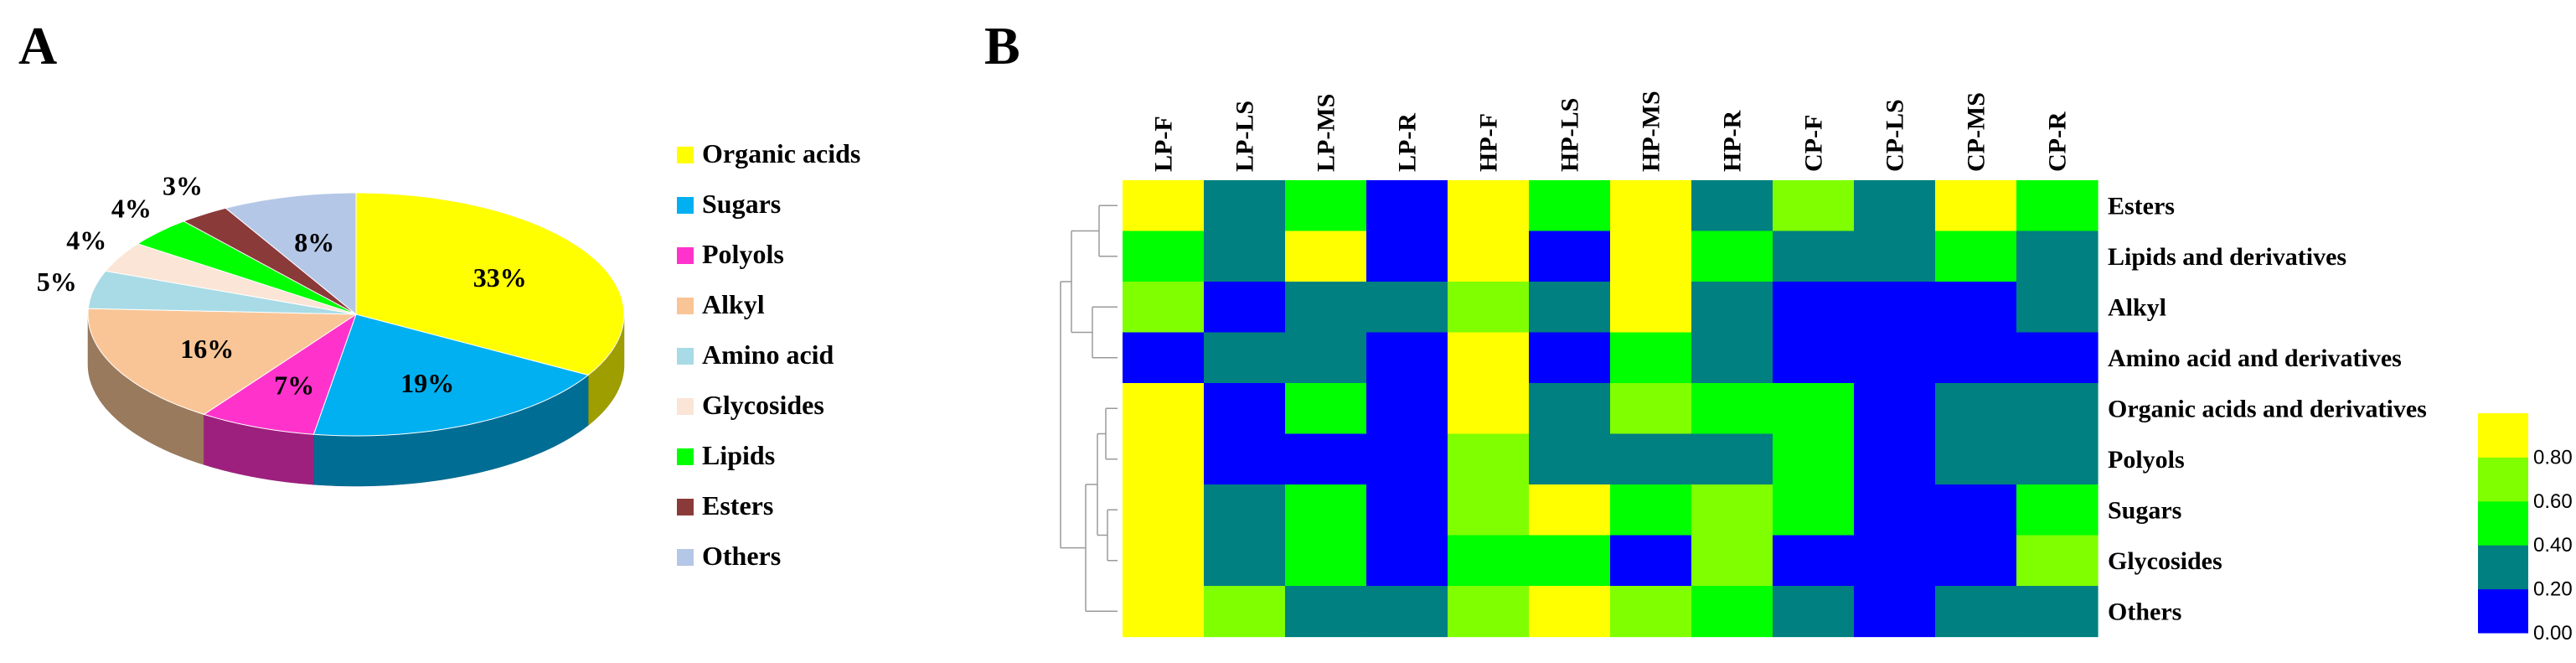 This screenshot has width=2576, height=663. What do you see at coordinates (1733, 141) in the screenshot?
I see `heatmap-column-label: HP-R` at bounding box center [1733, 141].